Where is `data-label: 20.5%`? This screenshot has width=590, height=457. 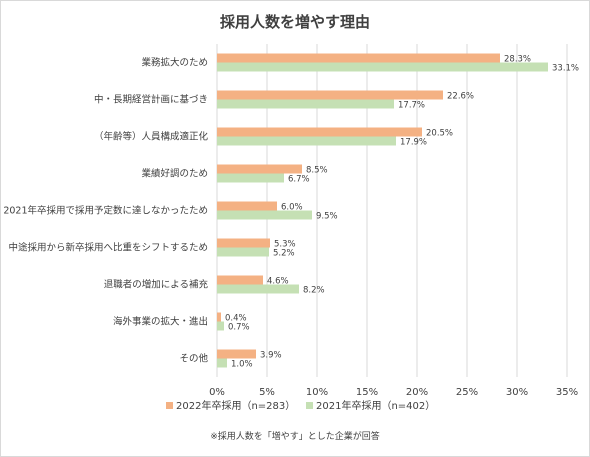
data-label: 20.5% is located at coordinates (439, 134).